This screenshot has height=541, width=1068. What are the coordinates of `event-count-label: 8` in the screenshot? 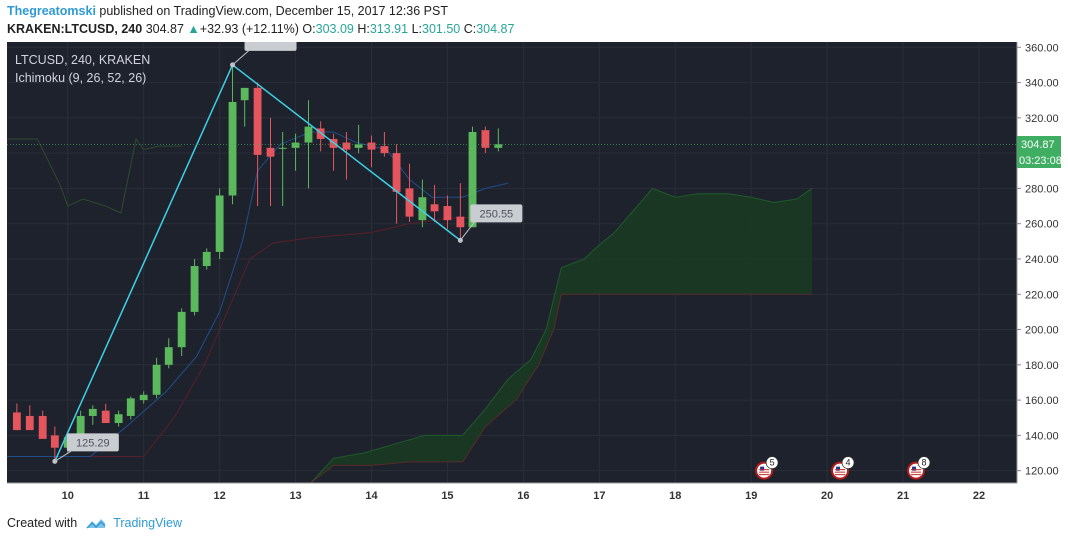 It's located at (923, 463).